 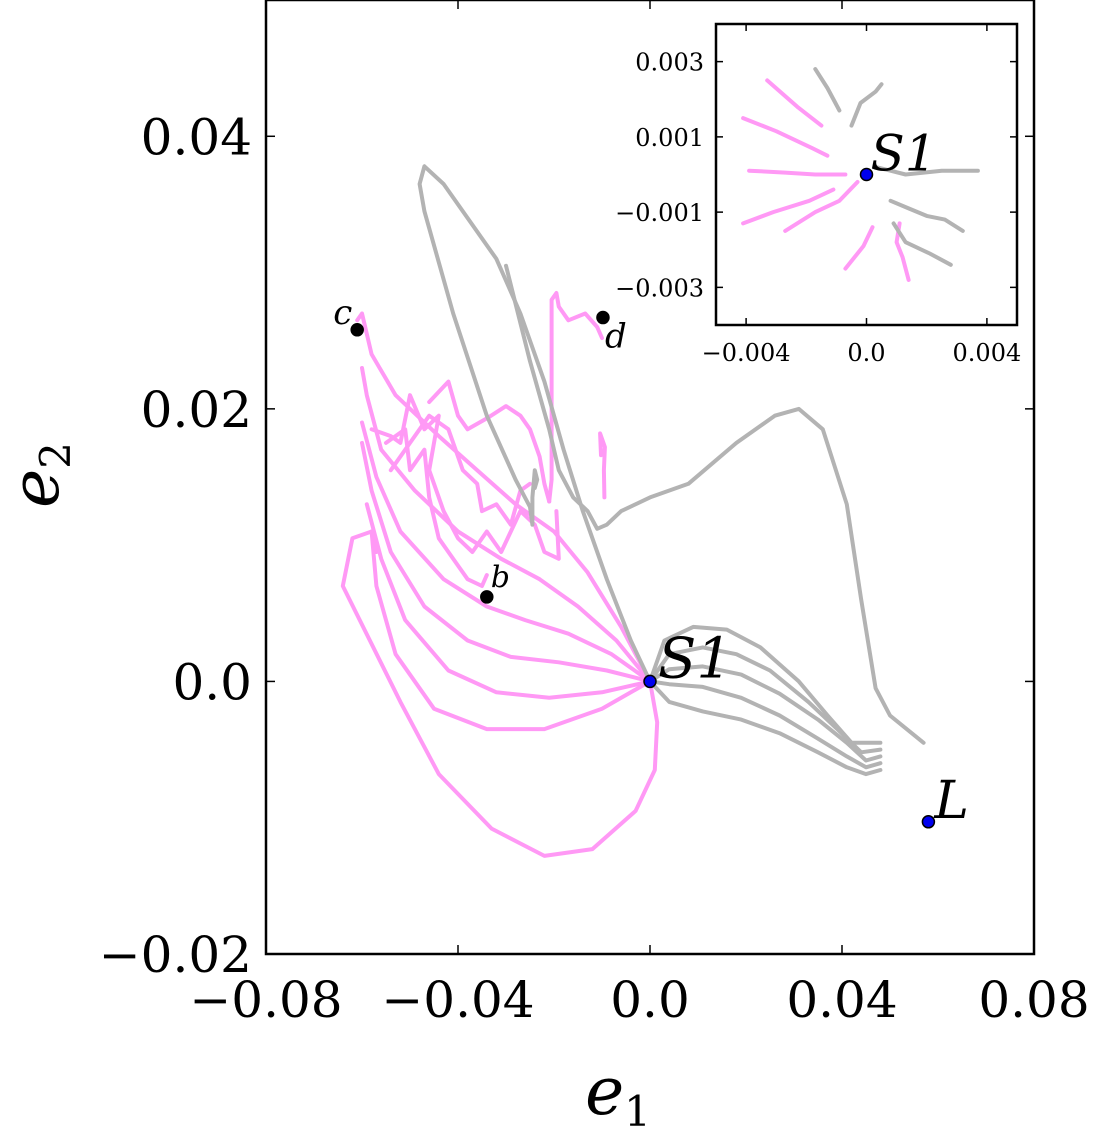 I want to click on x-axis-label-text: e, so click(x=604, y=1090).